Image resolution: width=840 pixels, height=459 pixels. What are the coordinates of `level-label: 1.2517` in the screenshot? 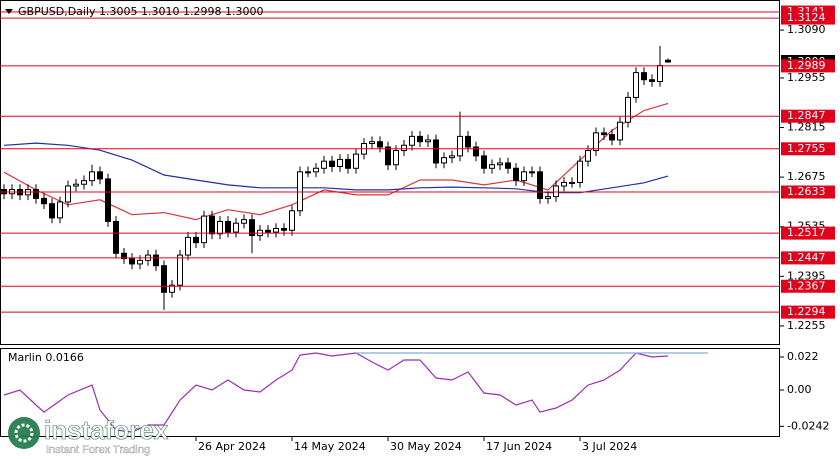 It's located at (806, 232).